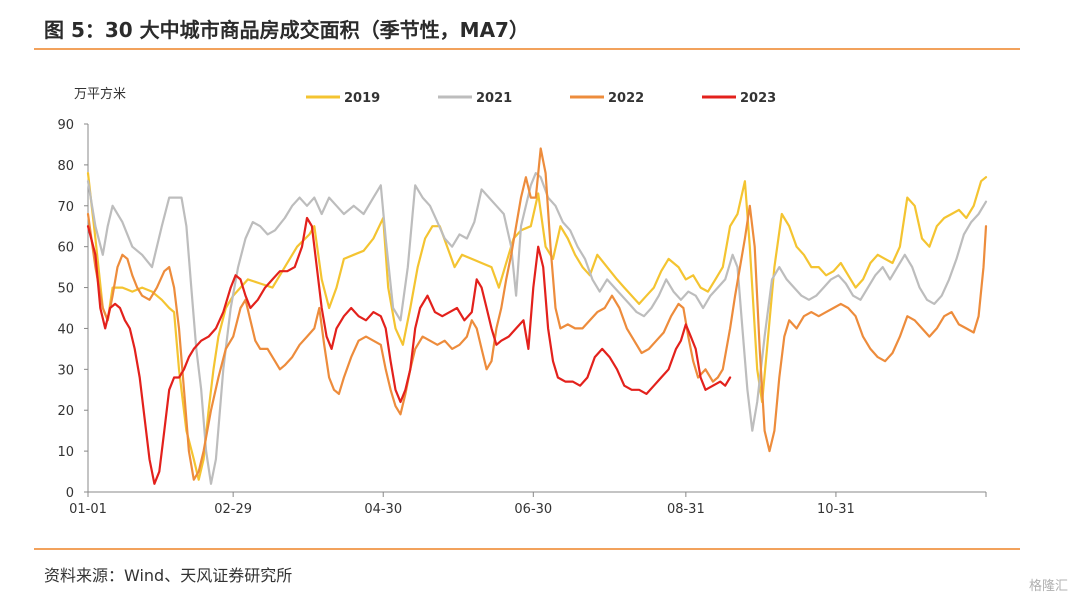 The image size is (1080, 600). I want to click on x-tick-label: 02-29, so click(233, 509).